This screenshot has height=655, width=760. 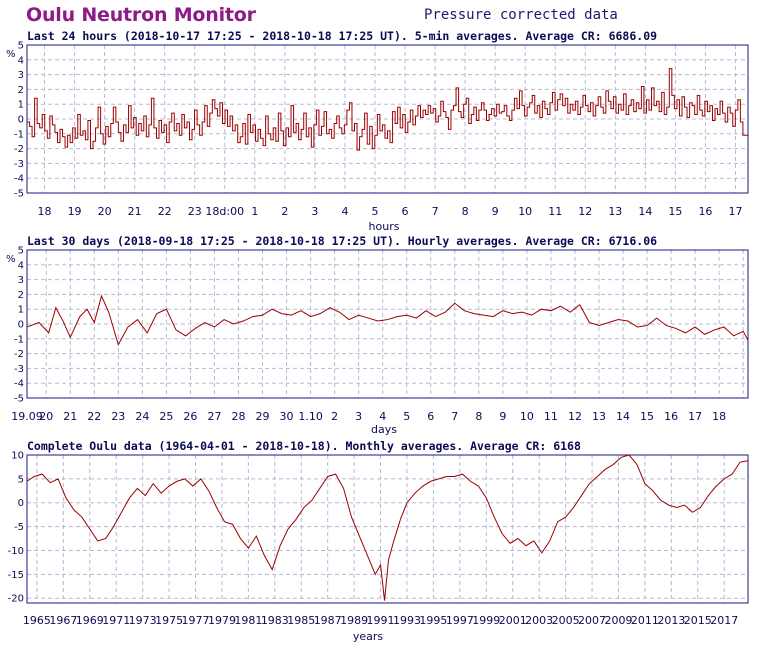 I want to click on xtick-label: 19, so click(x=75, y=211).